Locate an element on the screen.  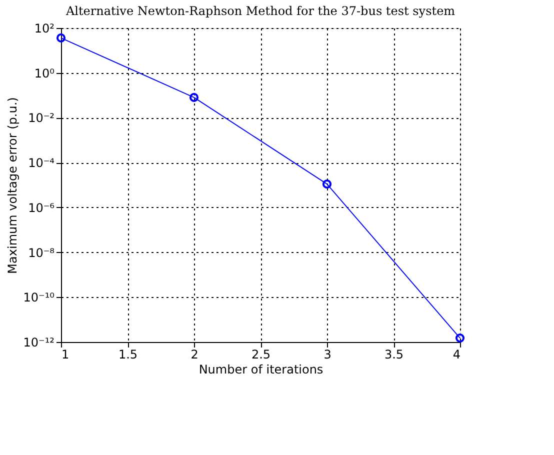
y-tick-label: 10⁰ is located at coordinates (44, 73).